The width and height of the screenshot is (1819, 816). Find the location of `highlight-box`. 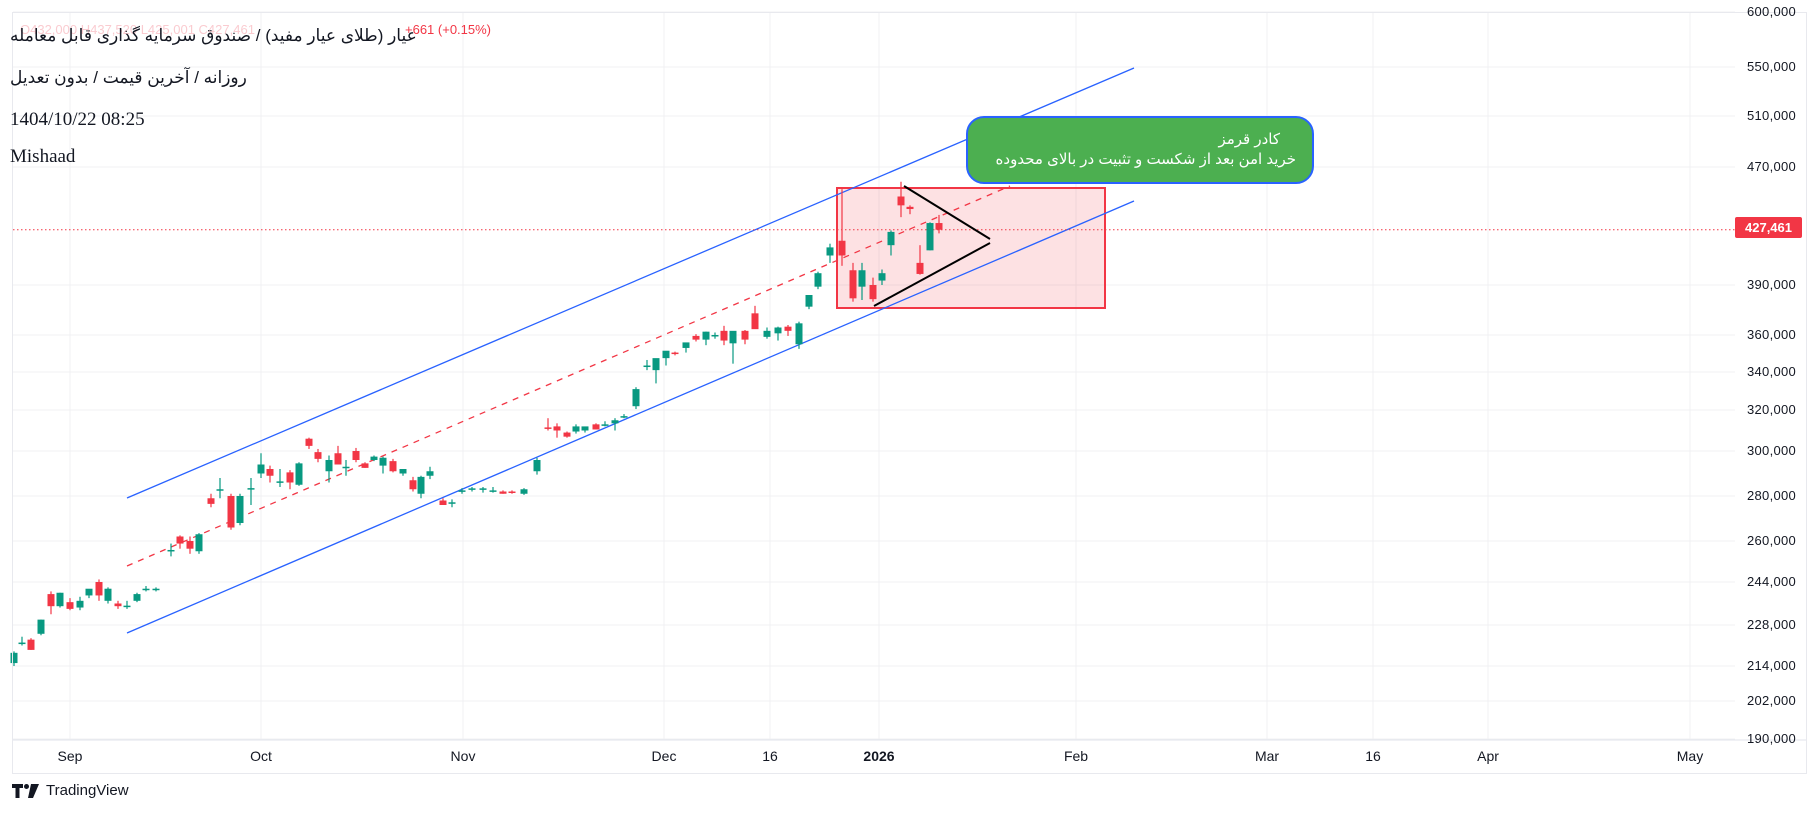

highlight-box is located at coordinates (971, 248).